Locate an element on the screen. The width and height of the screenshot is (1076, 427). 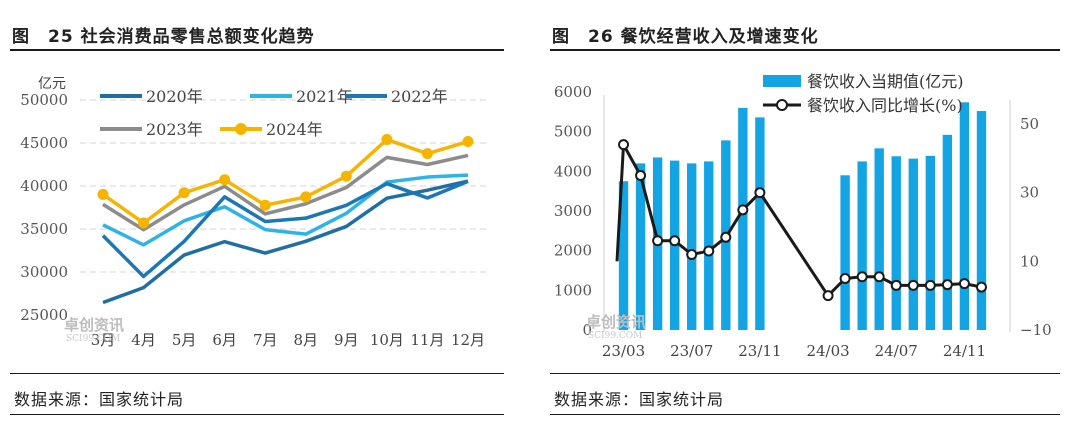
y-left-tick-label: 2000 is located at coordinates (573, 251).